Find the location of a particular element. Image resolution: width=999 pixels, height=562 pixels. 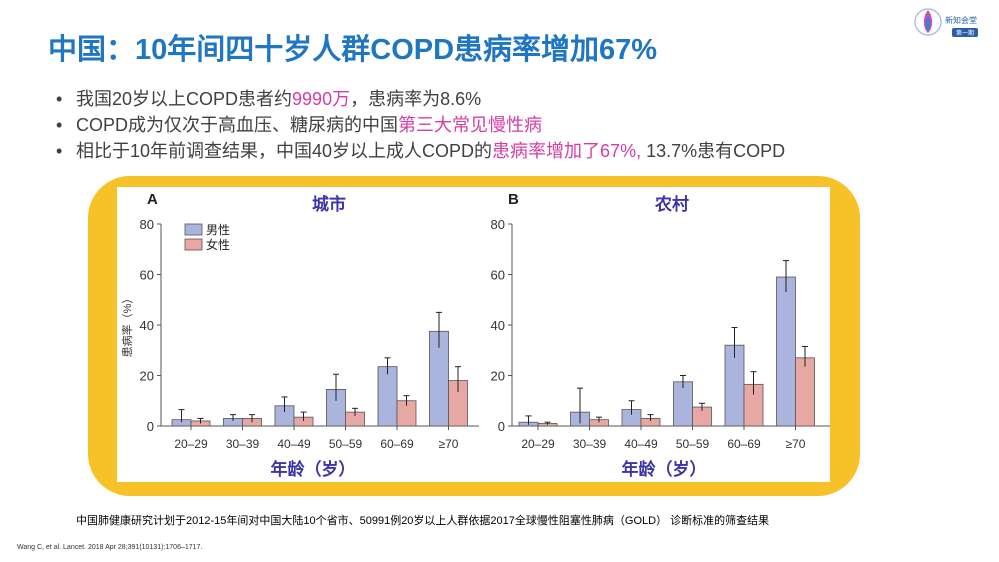

bullet-item: • 我国20岁以上COPD患者约9990万，患病率为8.6% is located at coordinates (420, 99).